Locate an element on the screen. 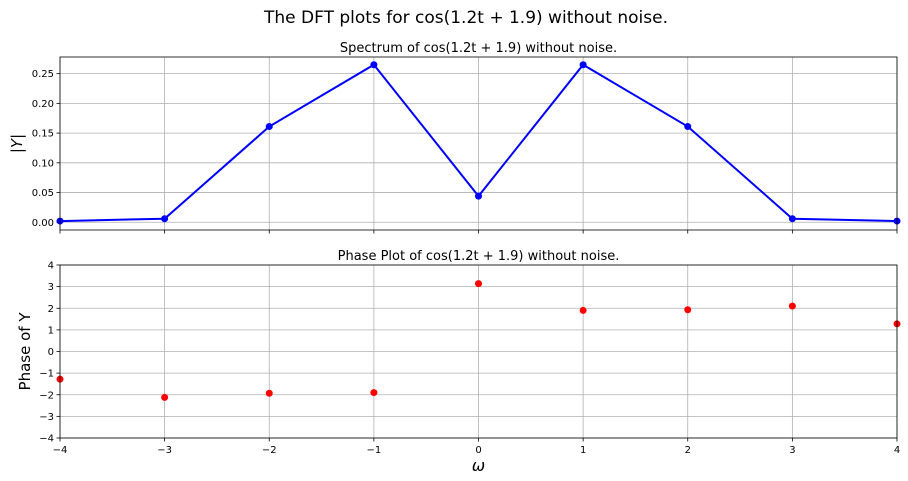 Image resolution: width=908 pixels, height=481 pixels. y-tick-label: 0.00 is located at coordinates (43, 223).